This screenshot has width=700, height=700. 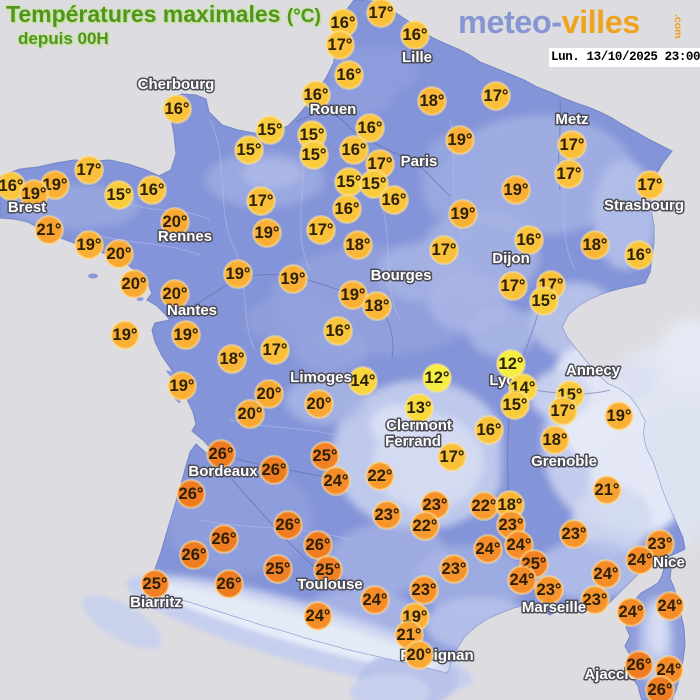 What do you see at coordinates (571, 119) in the screenshot?
I see `svg-text: Metz` at bounding box center [571, 119].